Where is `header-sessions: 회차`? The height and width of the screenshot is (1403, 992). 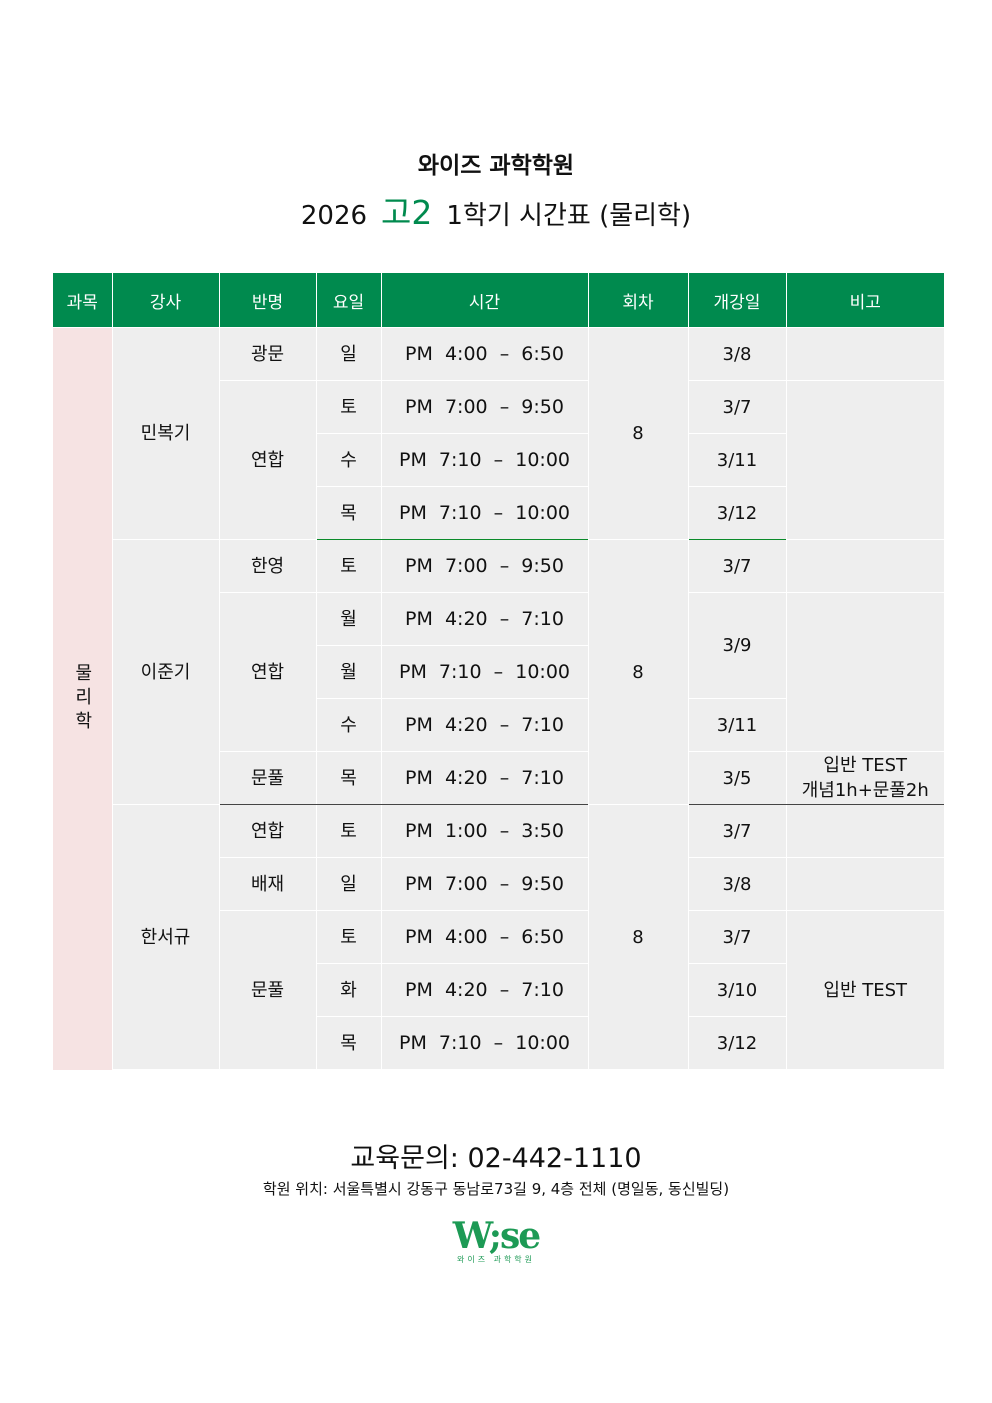 header-sessions: 회차 is located at coordinates (638, 300).